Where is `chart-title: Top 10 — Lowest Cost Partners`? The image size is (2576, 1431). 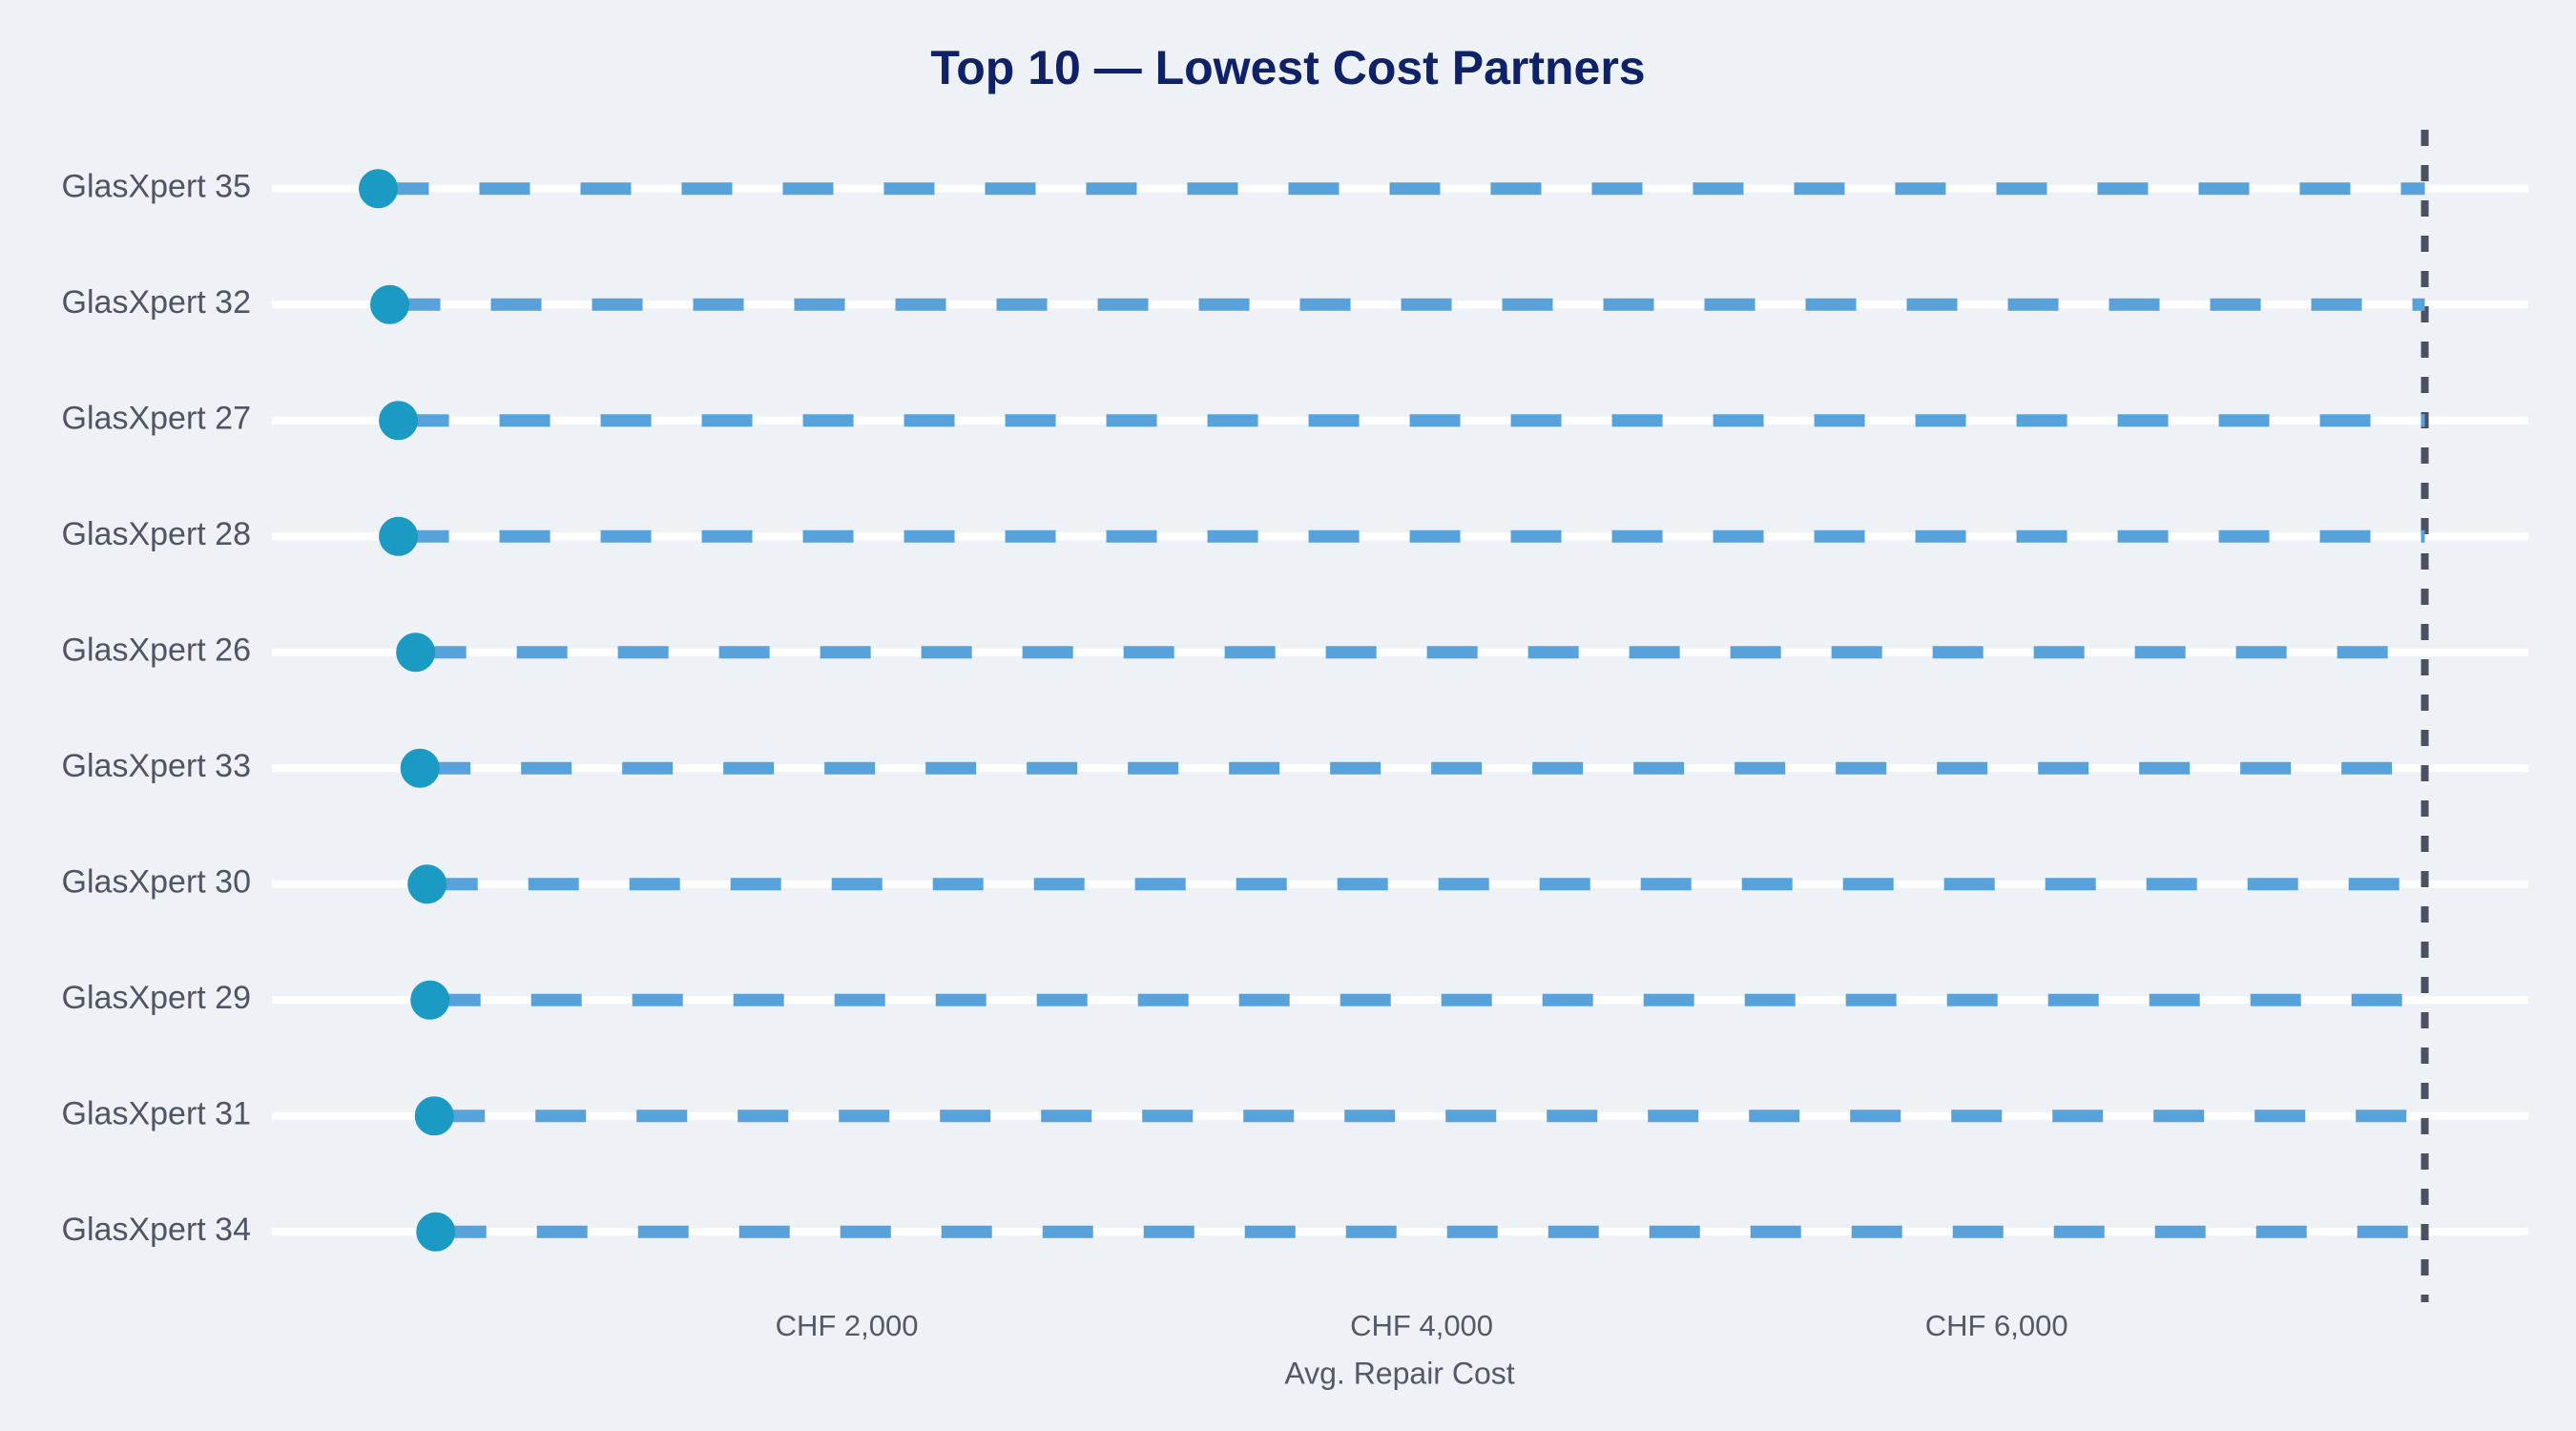 chart-title: Top 10 — Lowest Cost Partners is located at coordinates (1287, 67).